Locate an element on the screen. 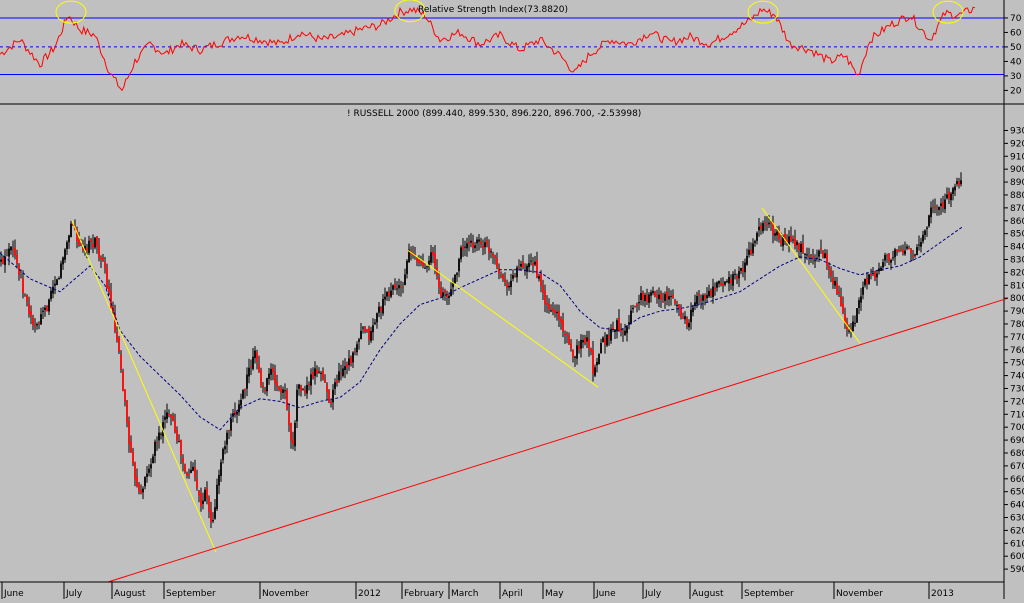 Image resolution: width=1024 pixels, height=603 pixels. price-y-tick-label: 760 is located at coordinates (1017, 351).